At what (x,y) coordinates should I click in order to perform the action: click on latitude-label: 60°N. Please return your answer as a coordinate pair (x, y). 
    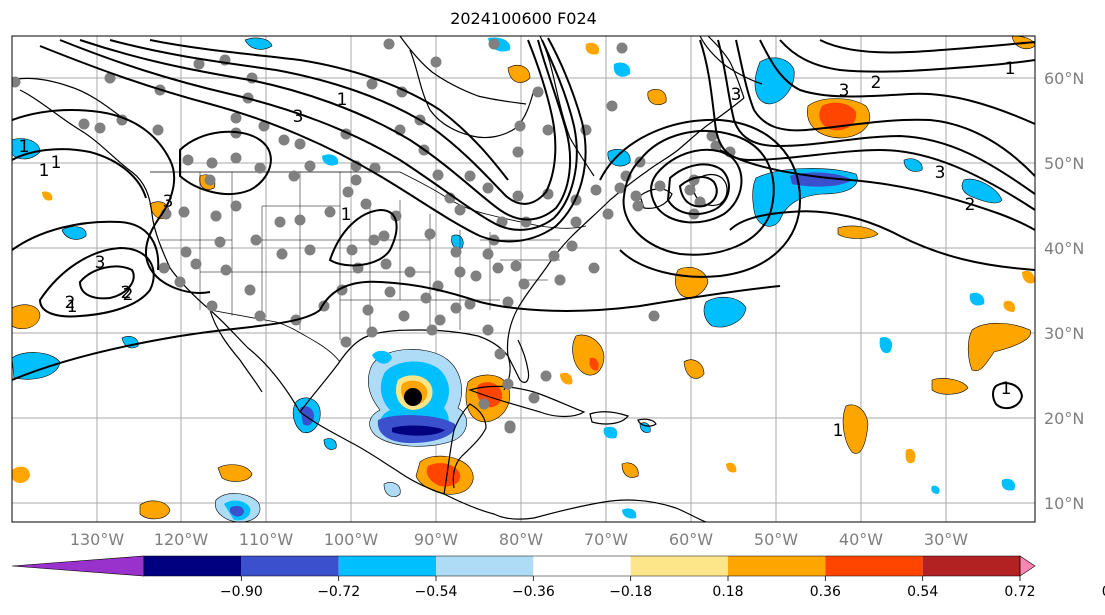
    Looking at the image, I should click on (1064, 78).